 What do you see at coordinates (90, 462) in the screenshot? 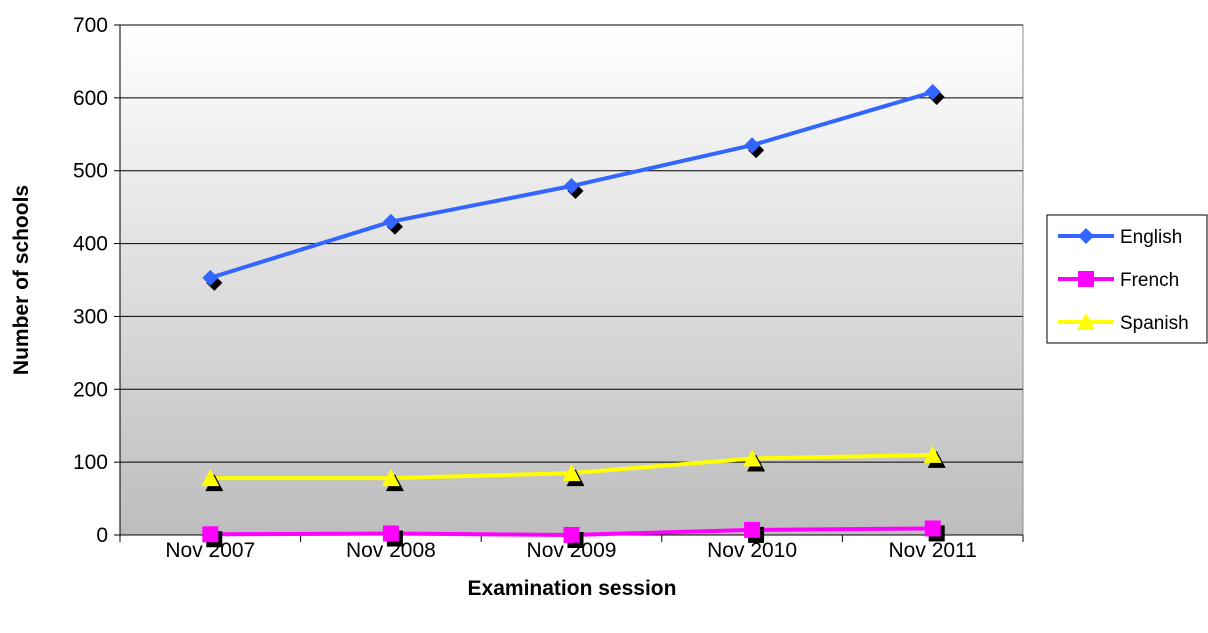
I see `y-tick-label: 100` at bounding box center [90, 462].